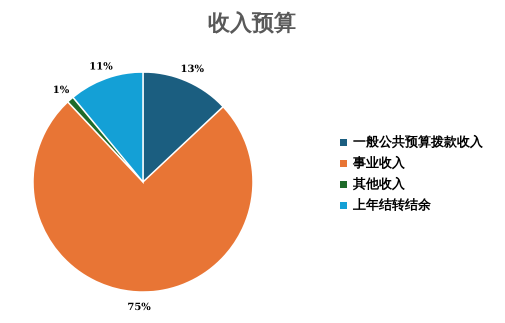  What do you see at coordinates (392, 205) in the screenshot?
I see `legend-label: 上年结转结余` at bounding box center [392, 205].